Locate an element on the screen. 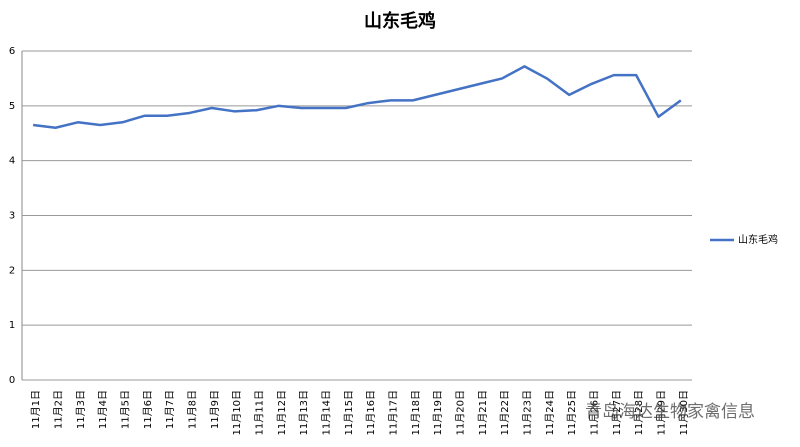 This screenshot has width=800, height=447. x-tick-label: 11月6日 is located at coordinates (148, 409).